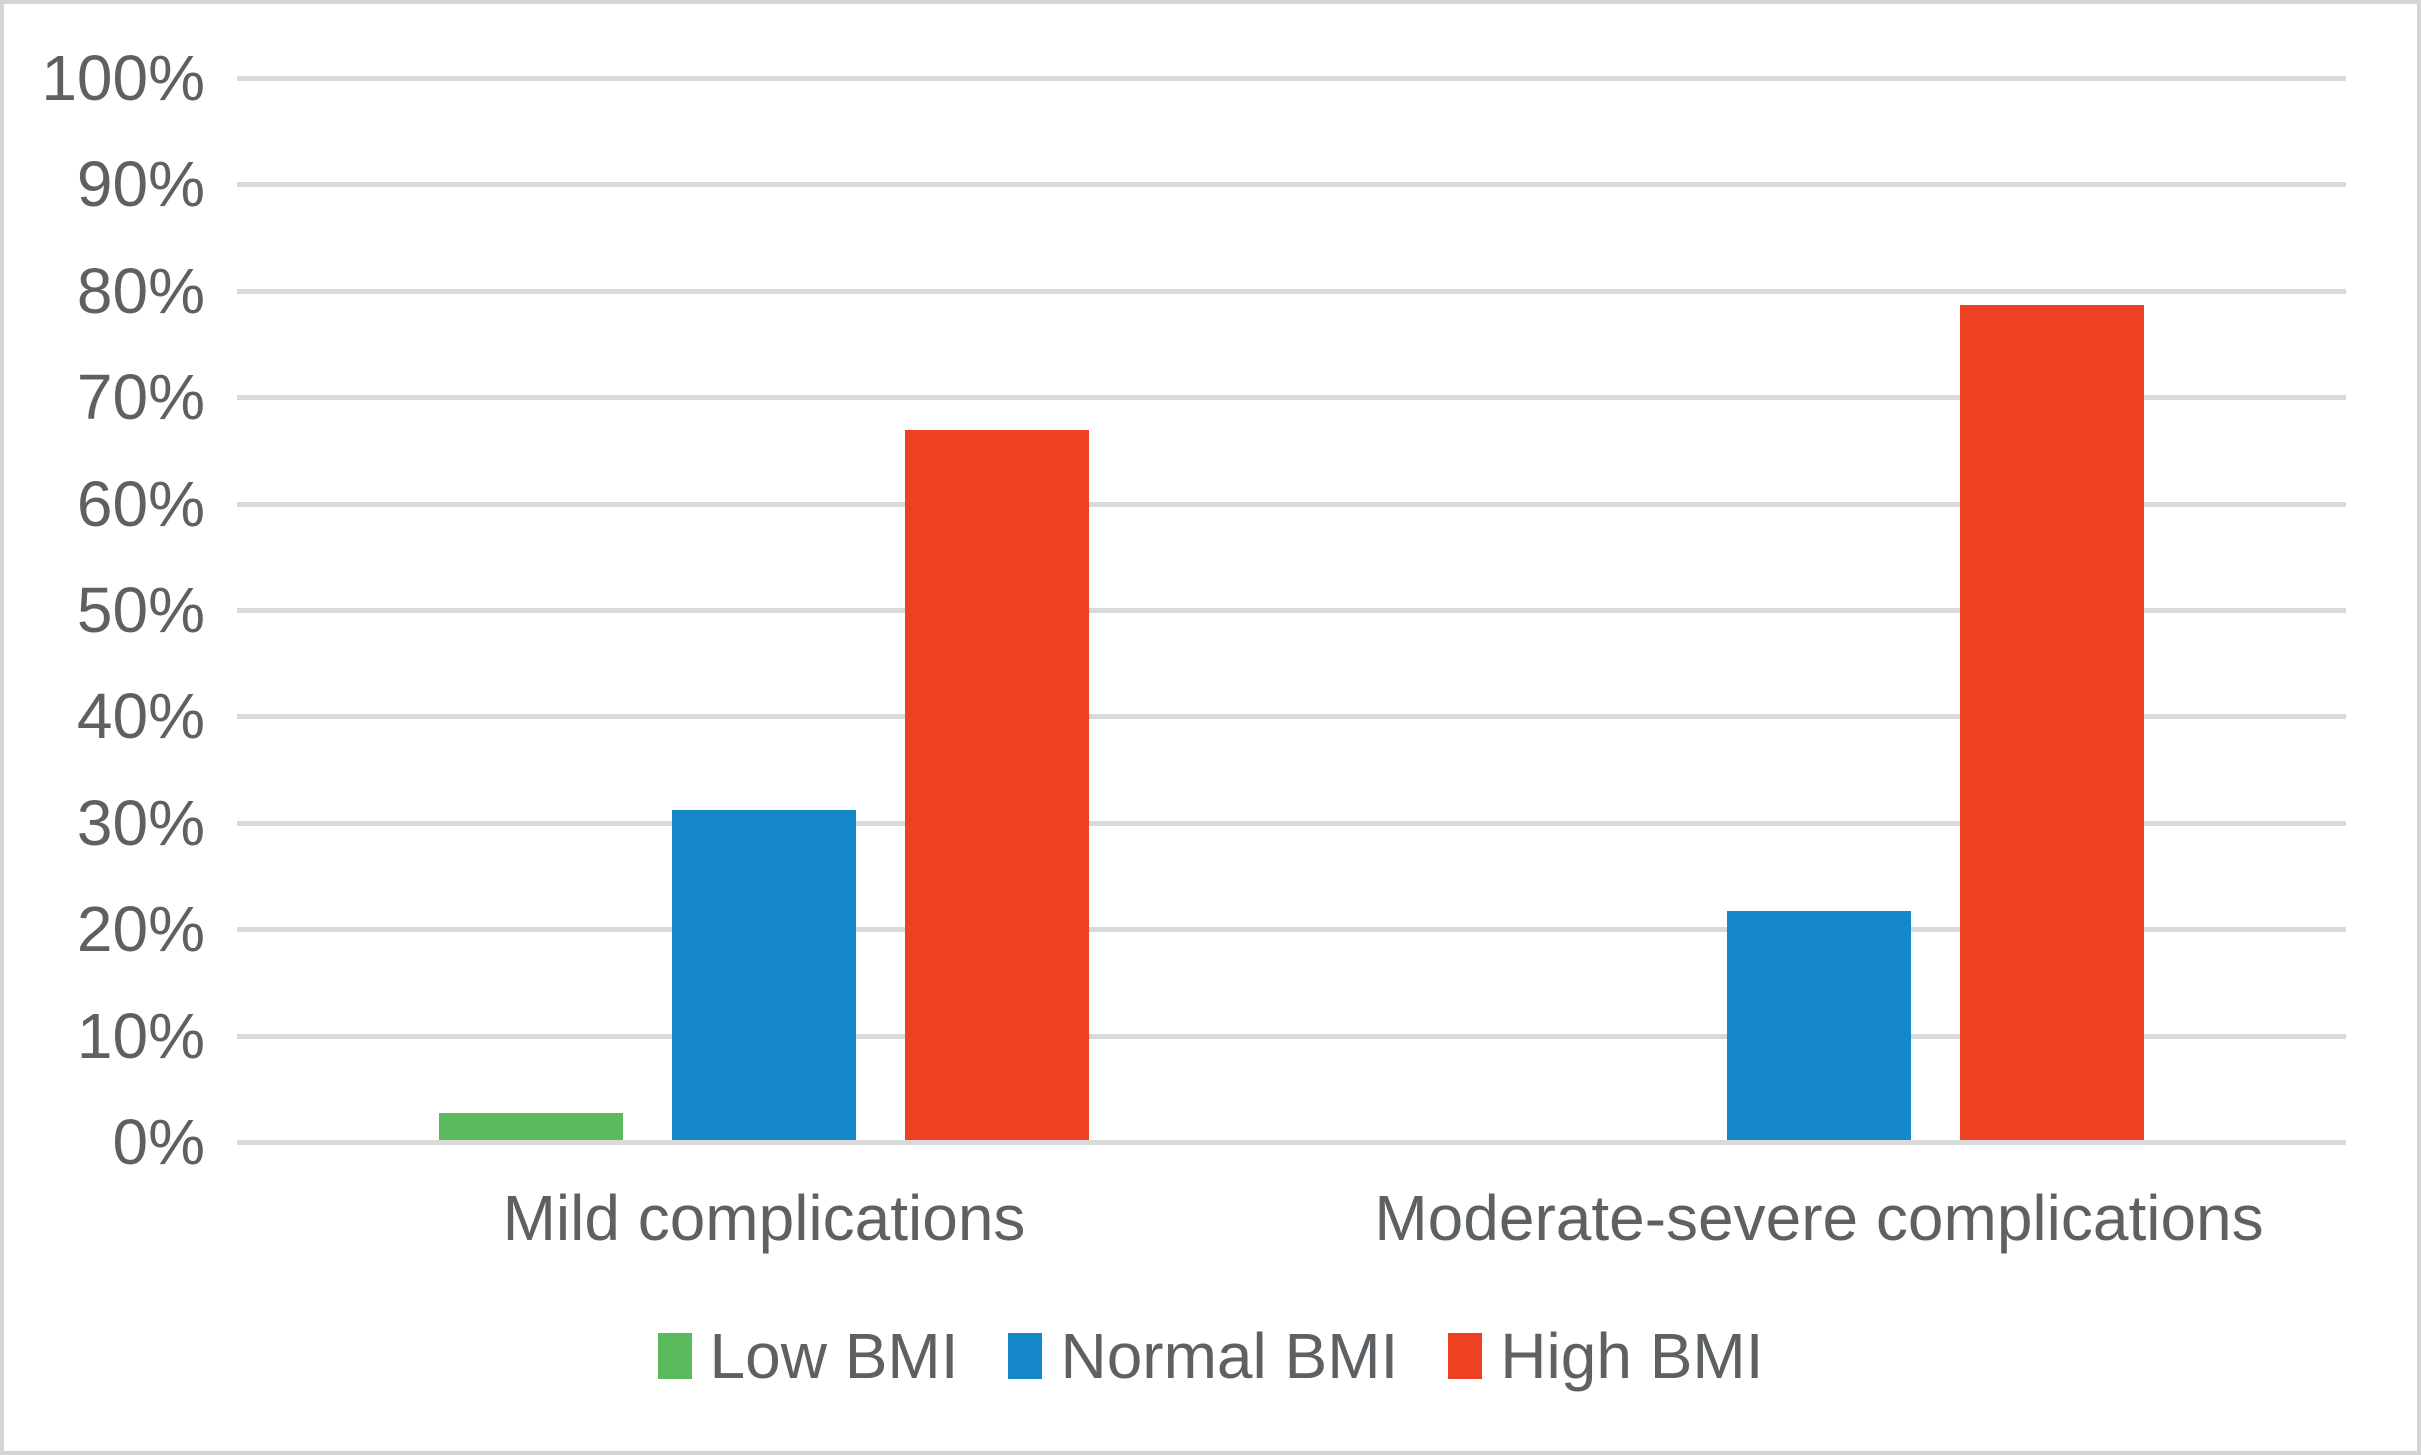 This screenshot has height=1455, width=2421. Describe the element at coordinates (1291, 823) in the screenshot. I see `gridline-30%` at that location.